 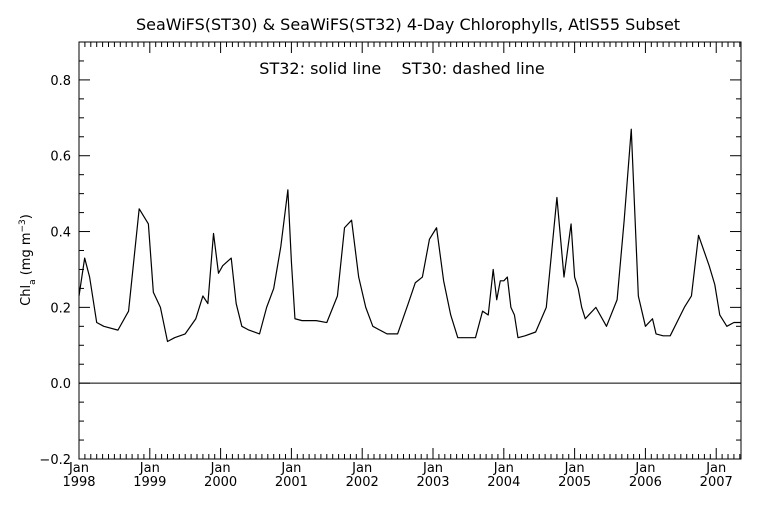 What do you see at coordinates (362, 482) in the screenshot?
I see `x-tick-year-label: 2002` at bounding box center [362, 482].